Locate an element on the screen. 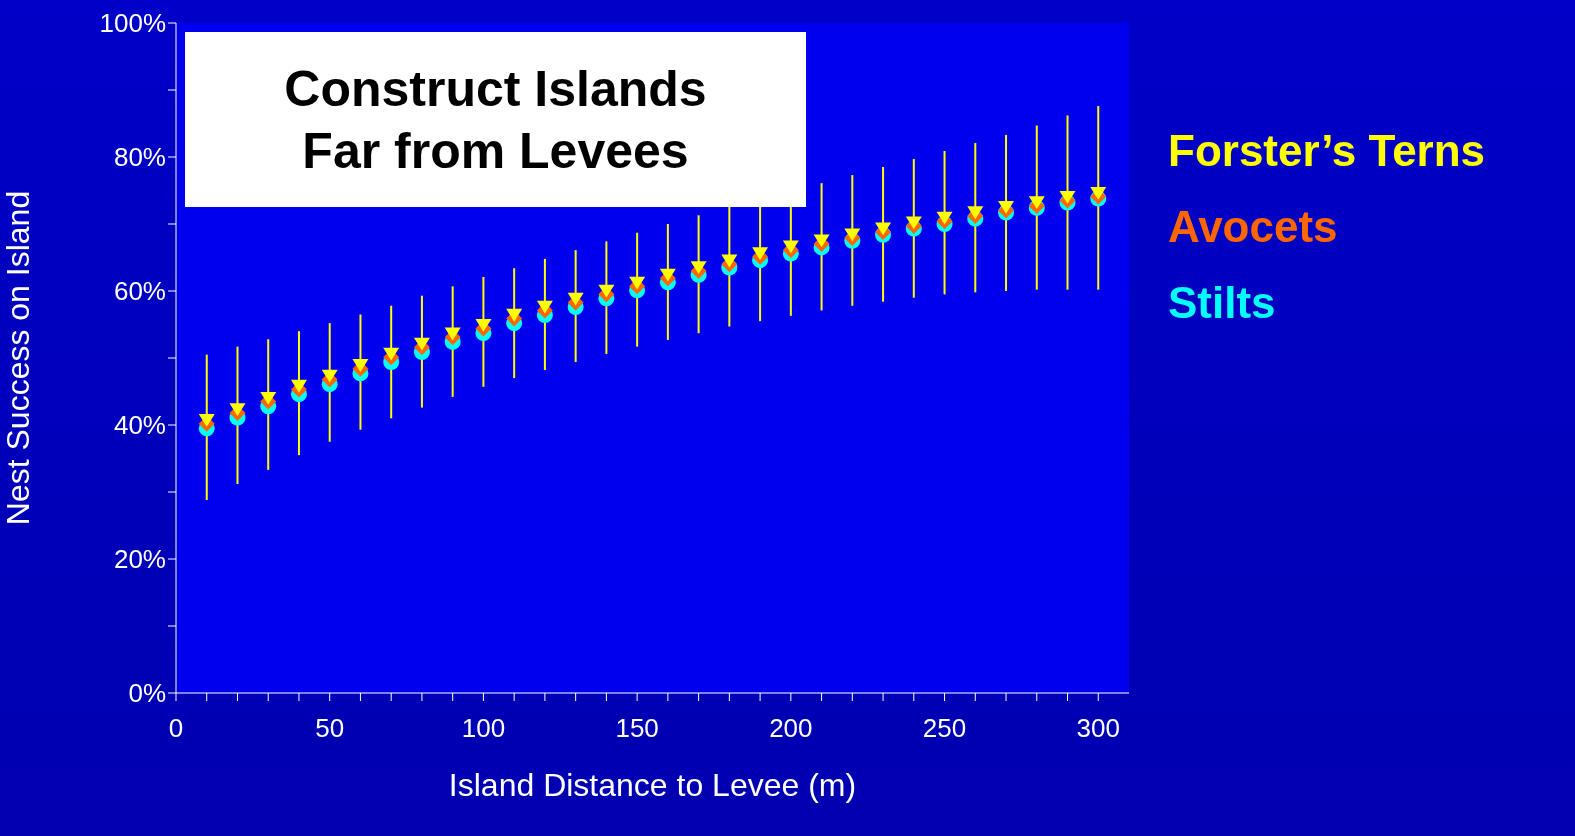  y-axis-title: Nest Success on Island is located at coordinates (18, 358).